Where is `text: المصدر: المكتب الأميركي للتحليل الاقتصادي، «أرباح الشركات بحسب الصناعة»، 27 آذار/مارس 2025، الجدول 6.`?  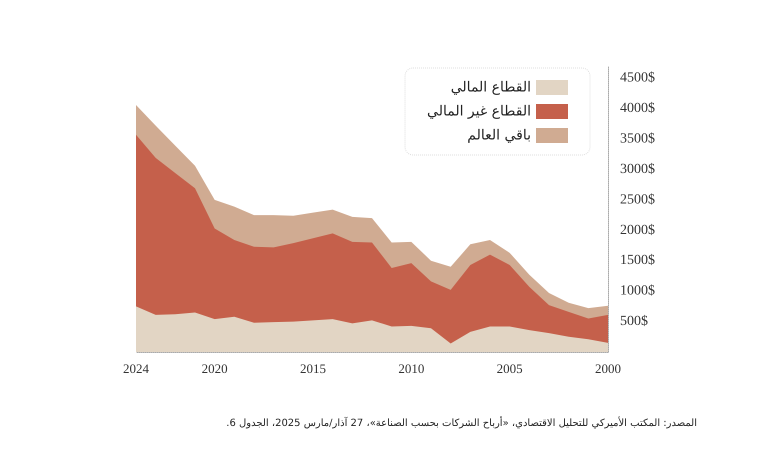
text: المصدر: المكتب الأميركي للتحليل الاقتصادي، «أرباح الشركات بحسب الصناعة»، 27 آذار/مارس 2025، الجدول 6. is located at coordinates (461, 423).